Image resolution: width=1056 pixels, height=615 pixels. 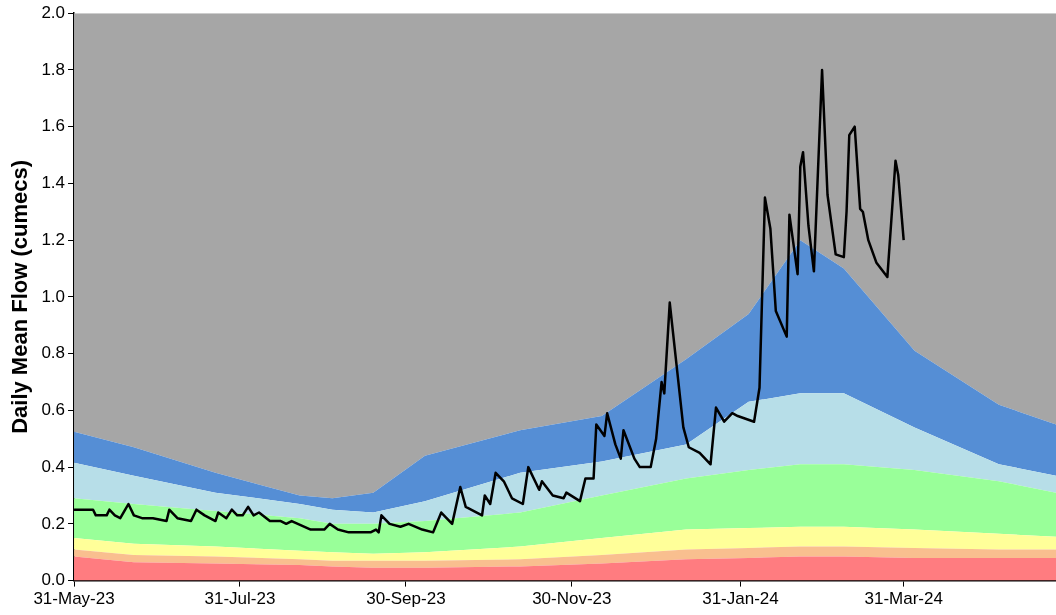 What do you see at coordinates (572, 599) in the screenshot?
I see `x-tick-label: 30-Nov-23` at bounding box center [572, 599].